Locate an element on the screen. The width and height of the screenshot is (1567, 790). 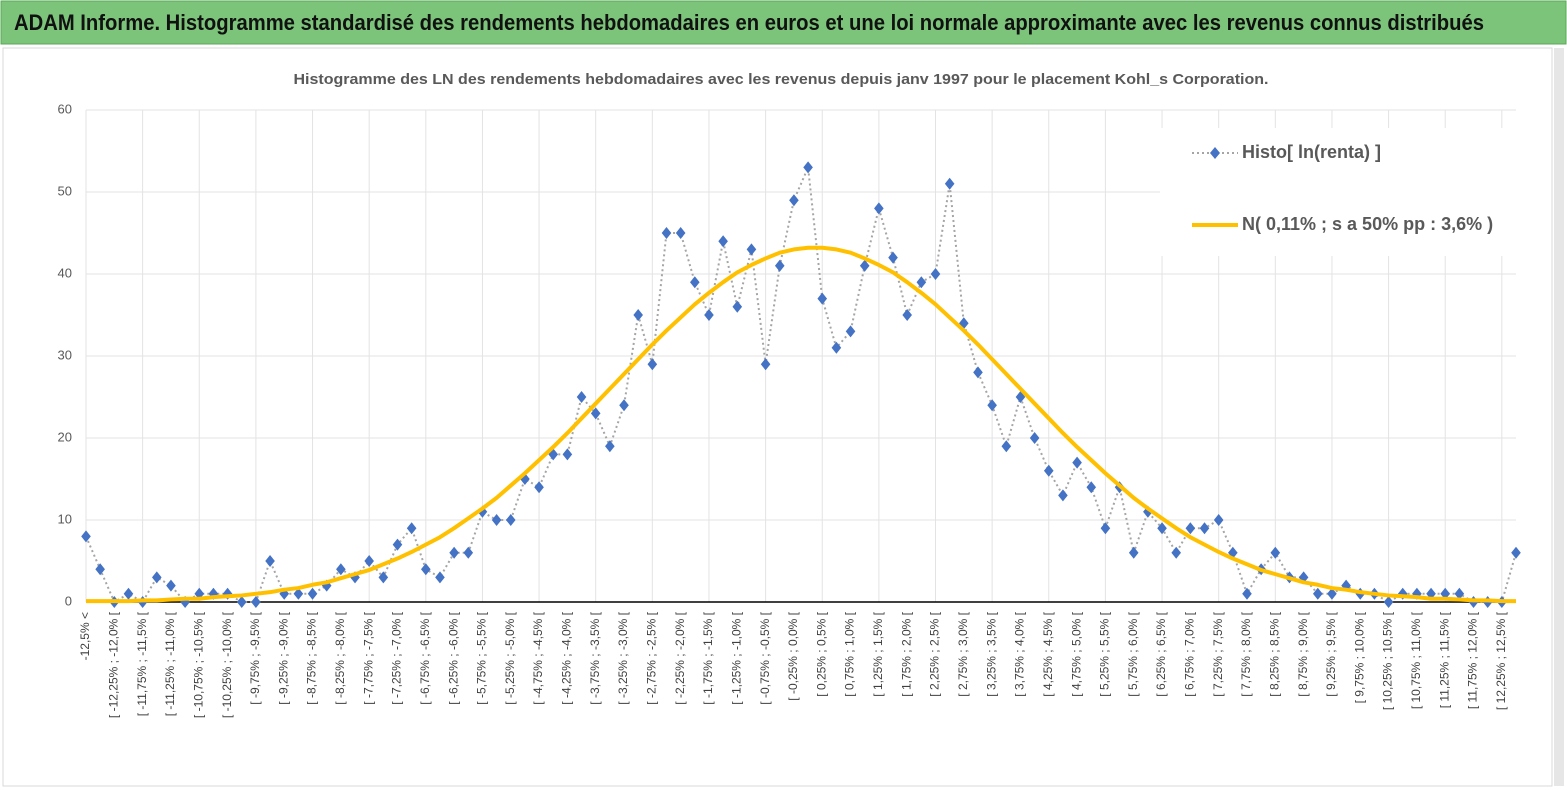
legend-box is located at coordinates (1338, 192).